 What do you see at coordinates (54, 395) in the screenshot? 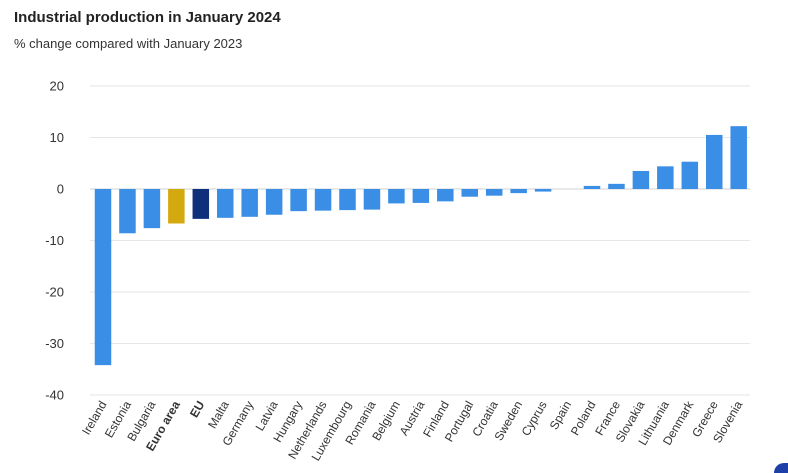
I see `y-tick-label: -40` at bounding box center [54, 395].